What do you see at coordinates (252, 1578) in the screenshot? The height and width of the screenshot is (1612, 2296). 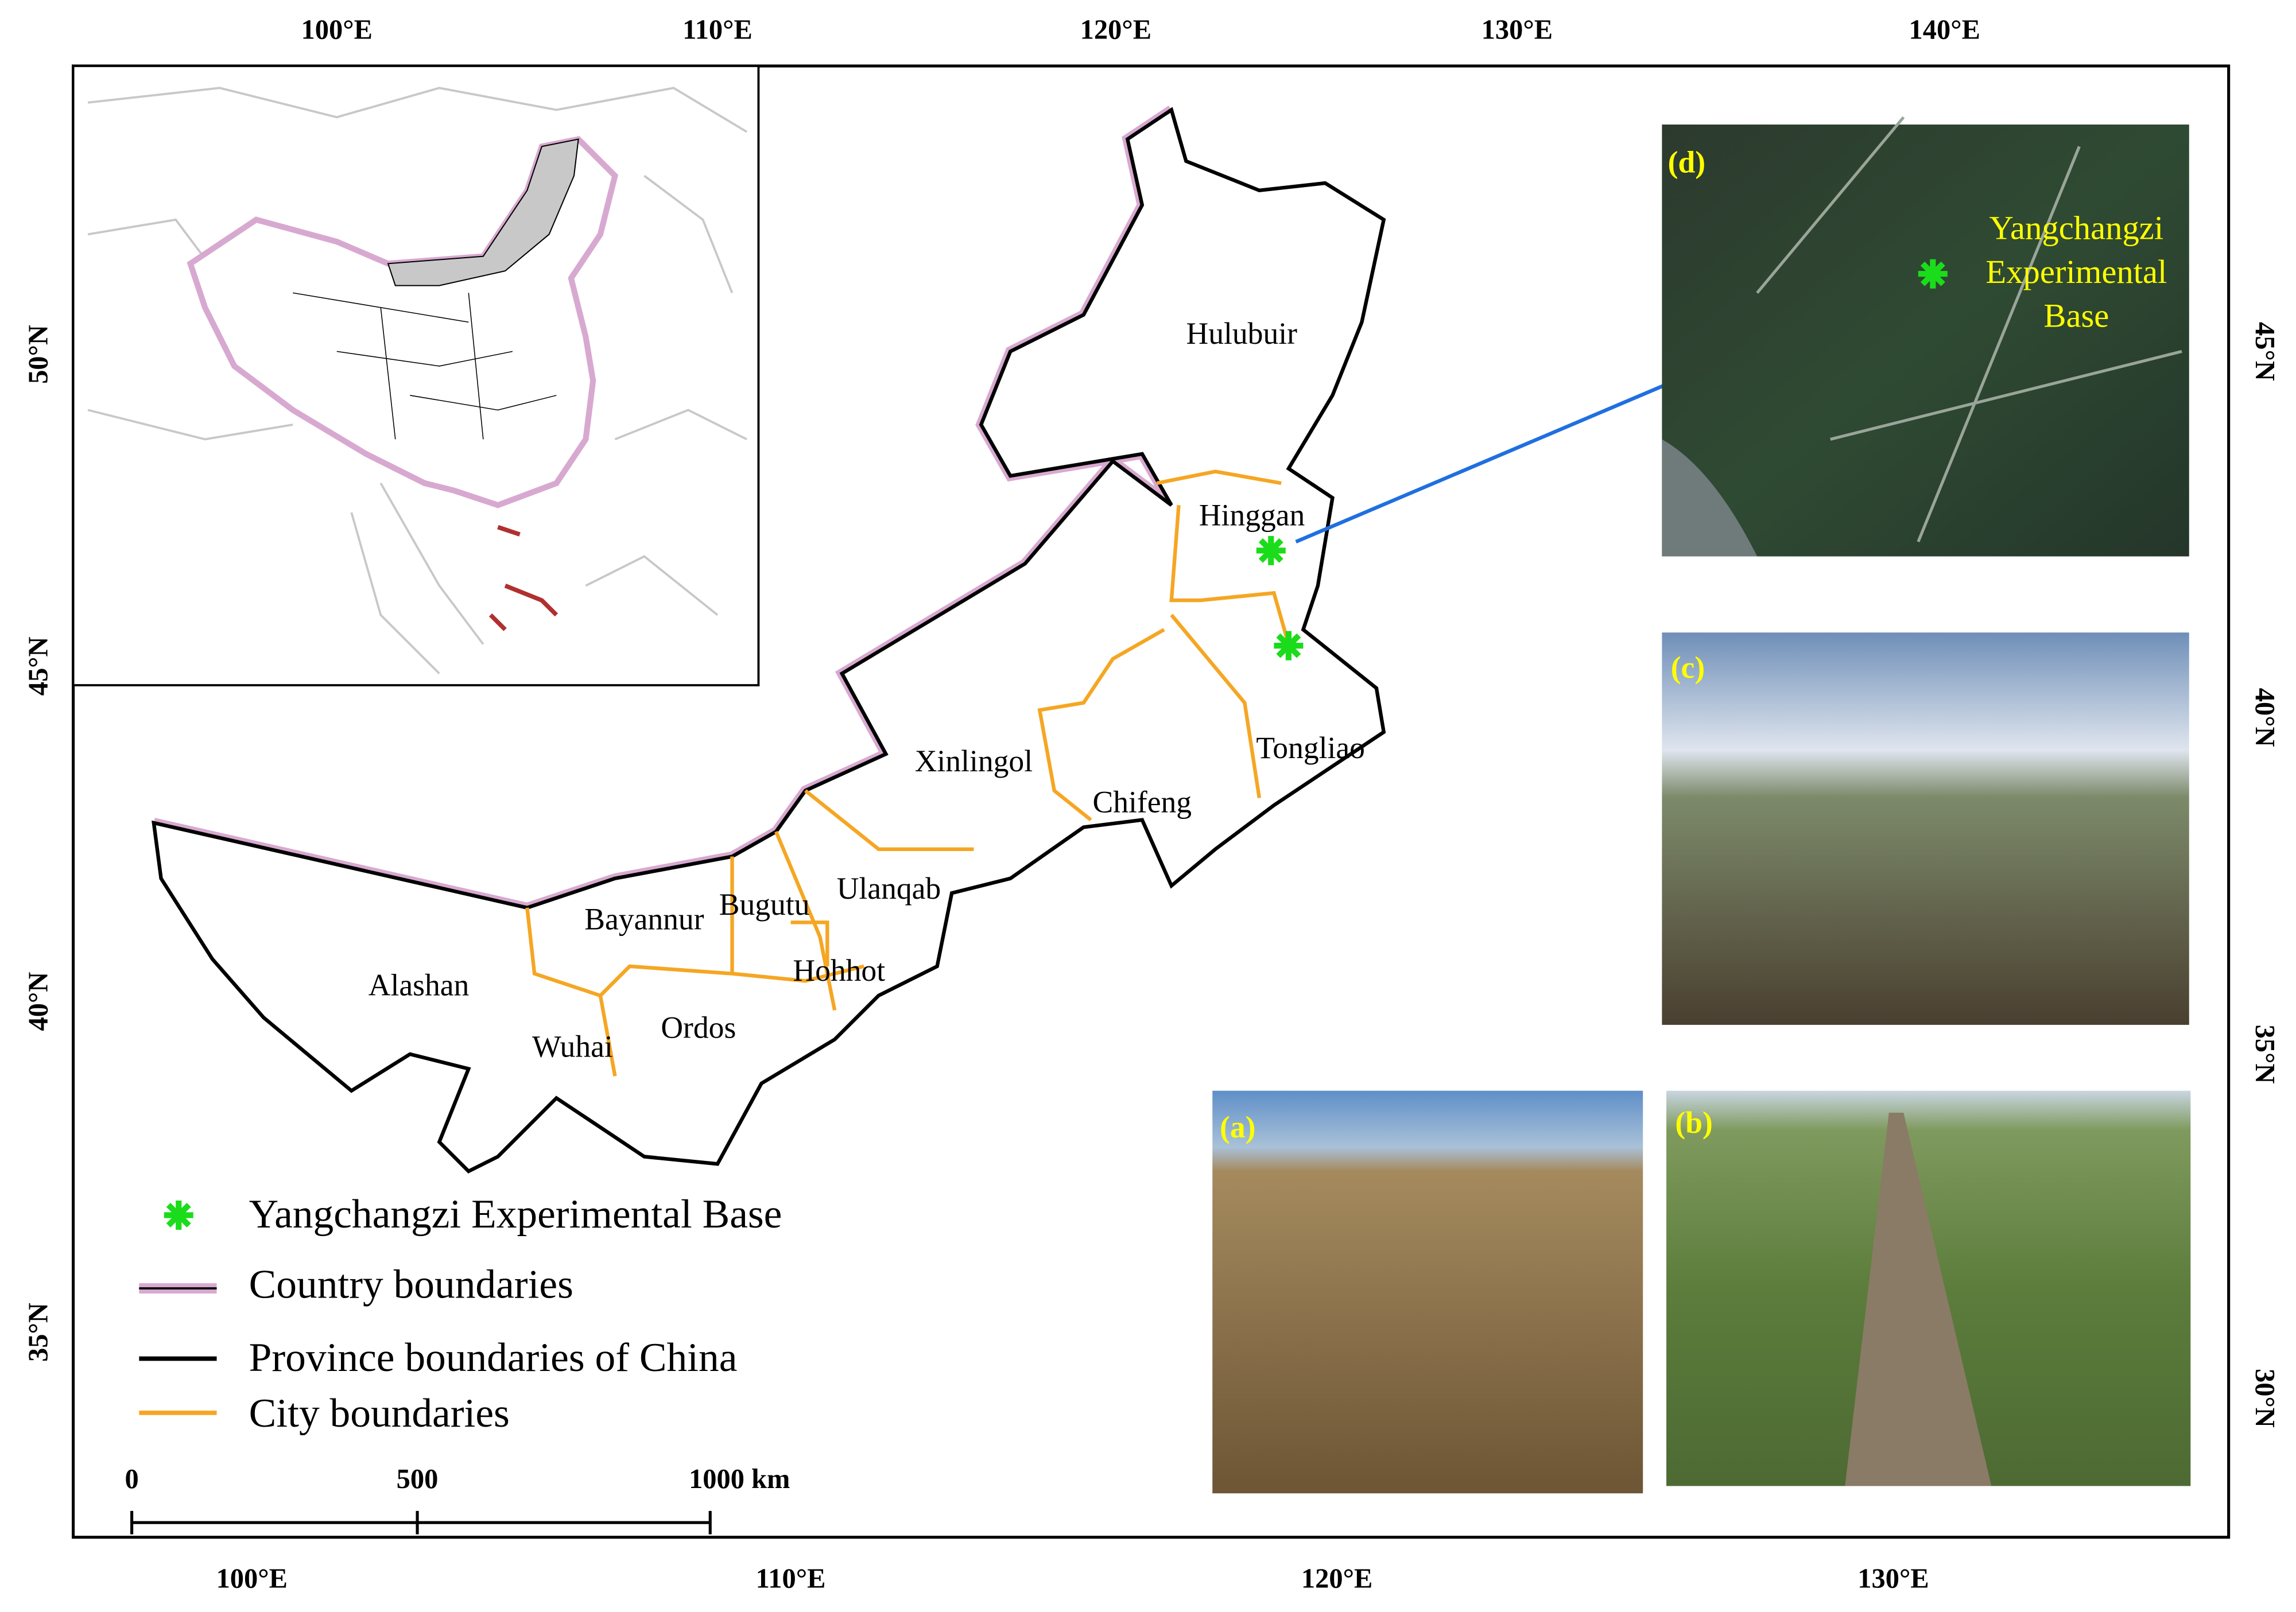 I see `bottom-axis-label: 100°E` at bounding box center [252, 1578].